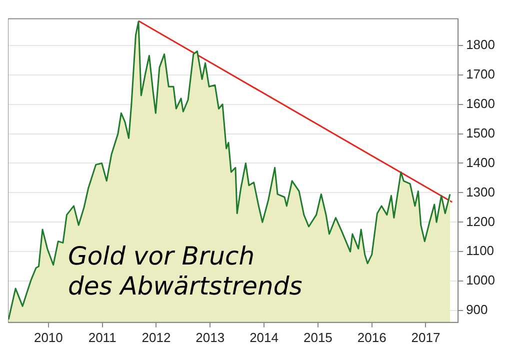  Describe the element at coordinates (477, 310) in the screenshot. I see `y-tick-label: 900` at that location.